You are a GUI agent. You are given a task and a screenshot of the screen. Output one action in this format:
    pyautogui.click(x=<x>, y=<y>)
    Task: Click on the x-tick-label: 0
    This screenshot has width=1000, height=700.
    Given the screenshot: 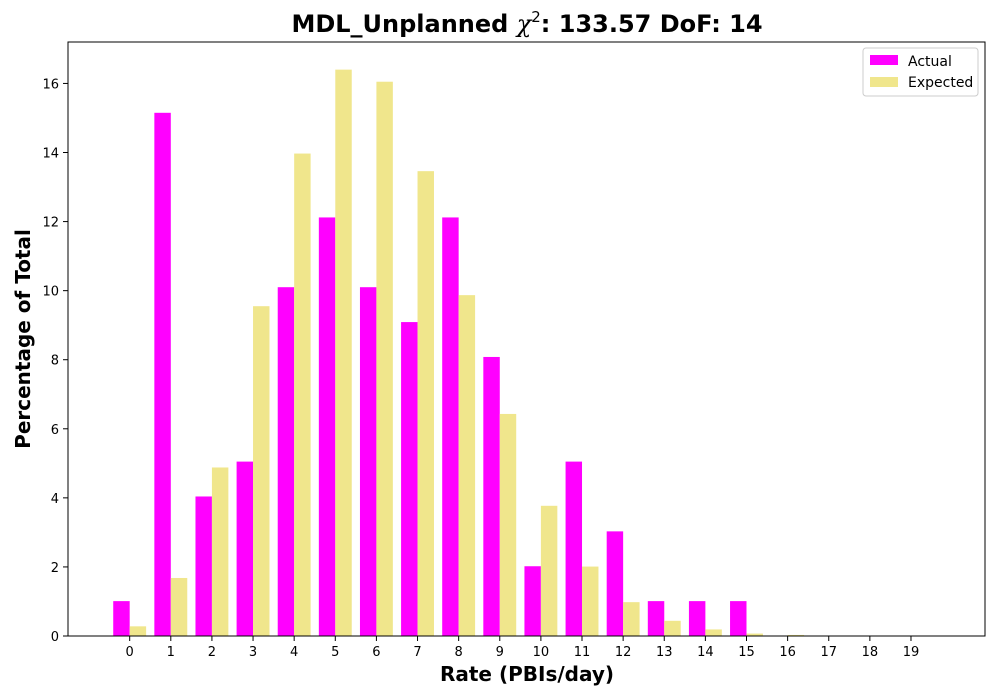 What is the action you would take?
    pyautogui.click(x=130, y=652)
    